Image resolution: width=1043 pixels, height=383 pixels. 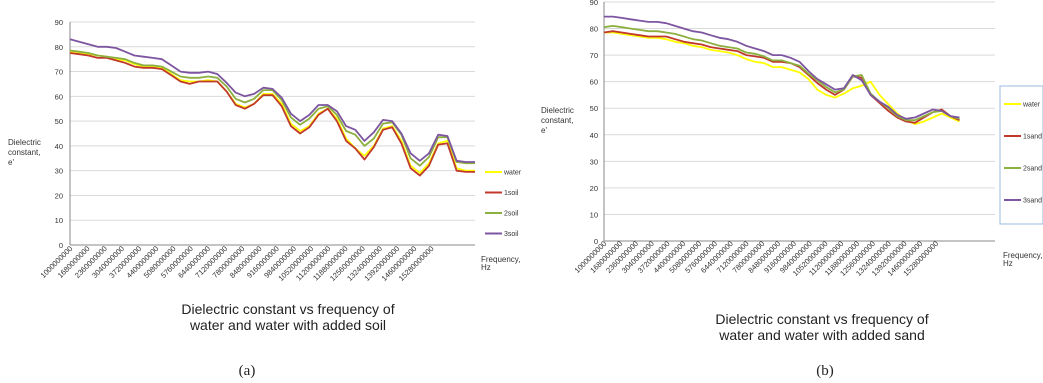 I want to click on chart-title: water and water with added soil, so click(x=287, y=325).